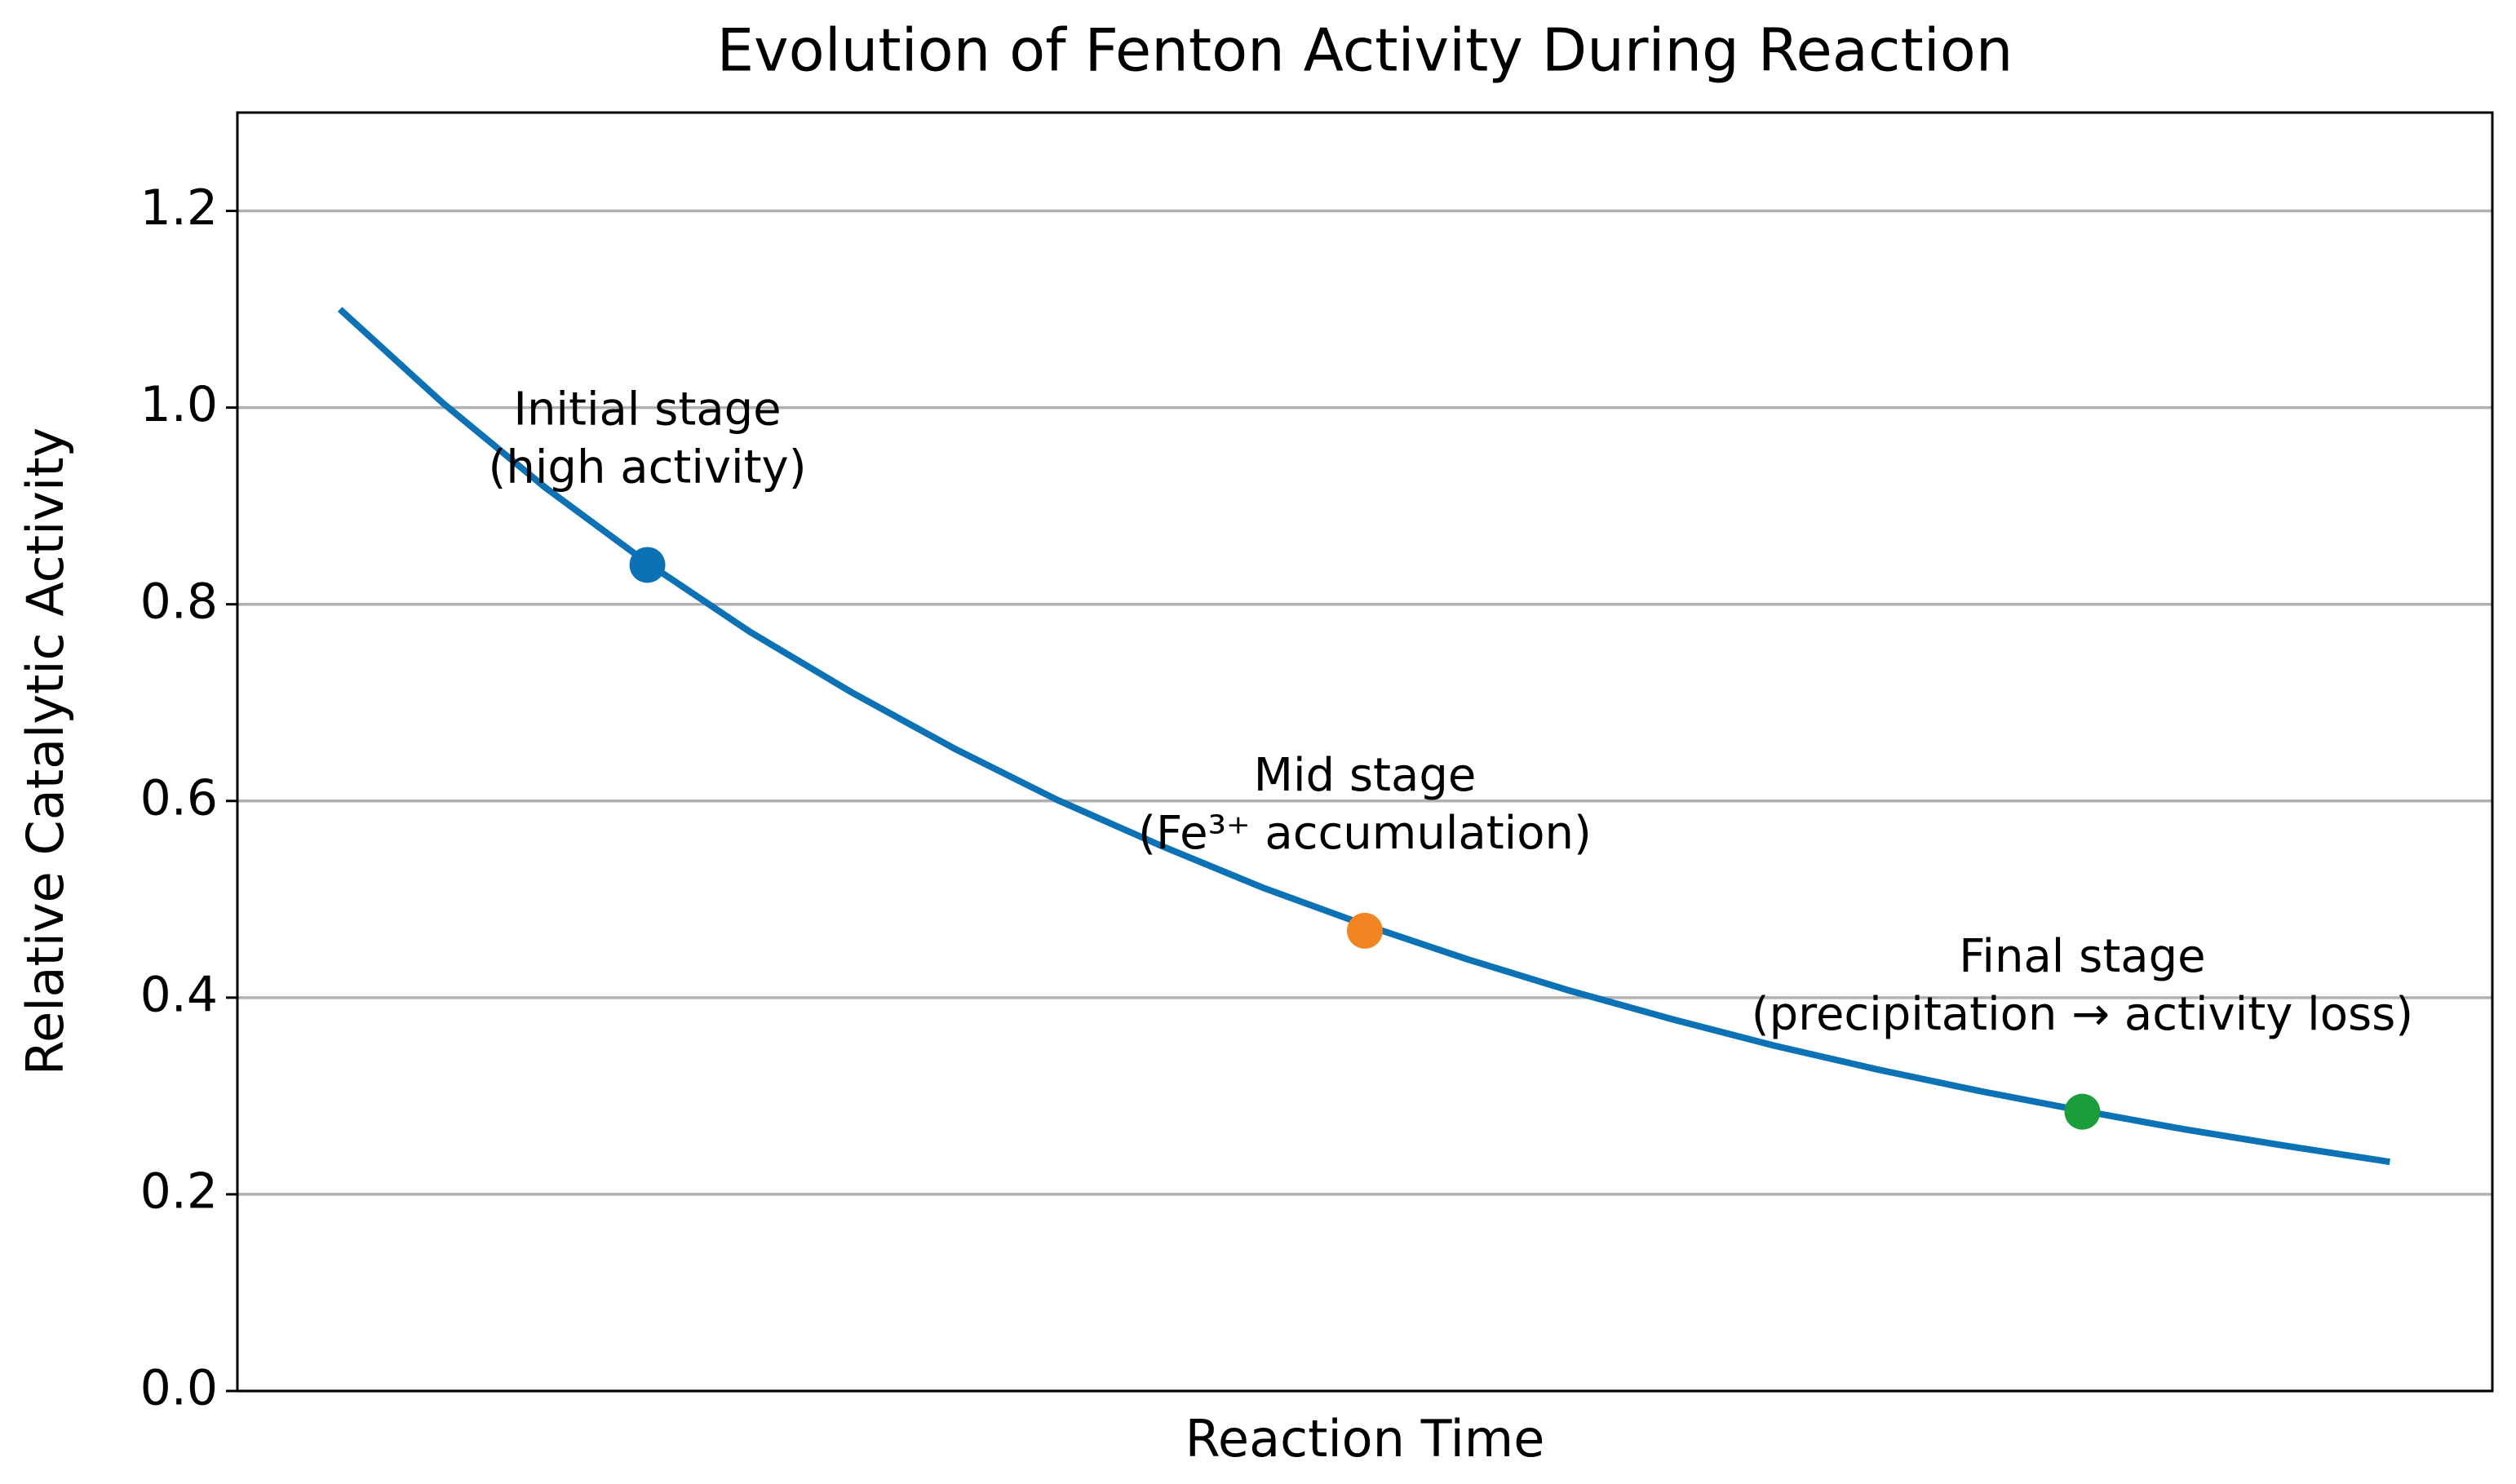  I want to click on y-tick-label: 1.0, so click(179, 404).